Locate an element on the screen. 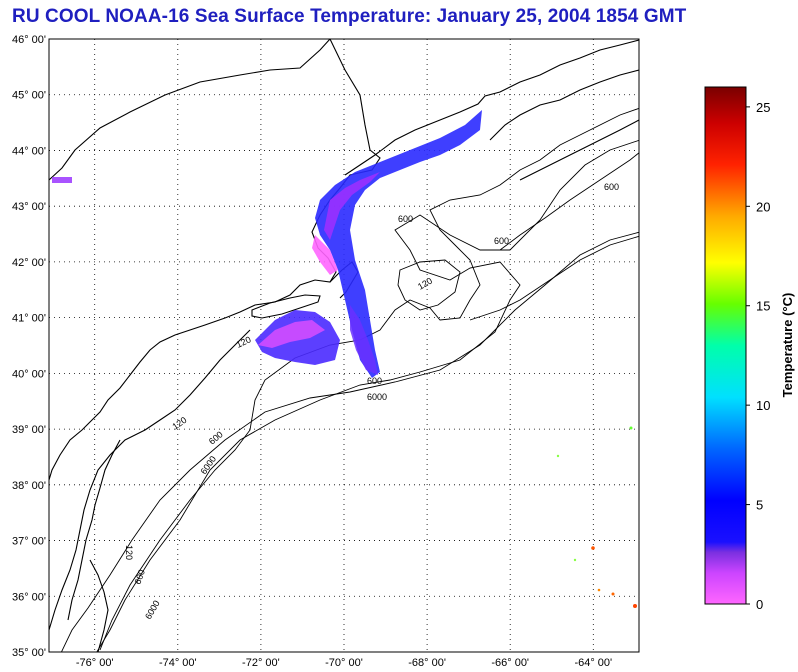  latitude-label: 41° 00' is located at coordinates (29, 319).